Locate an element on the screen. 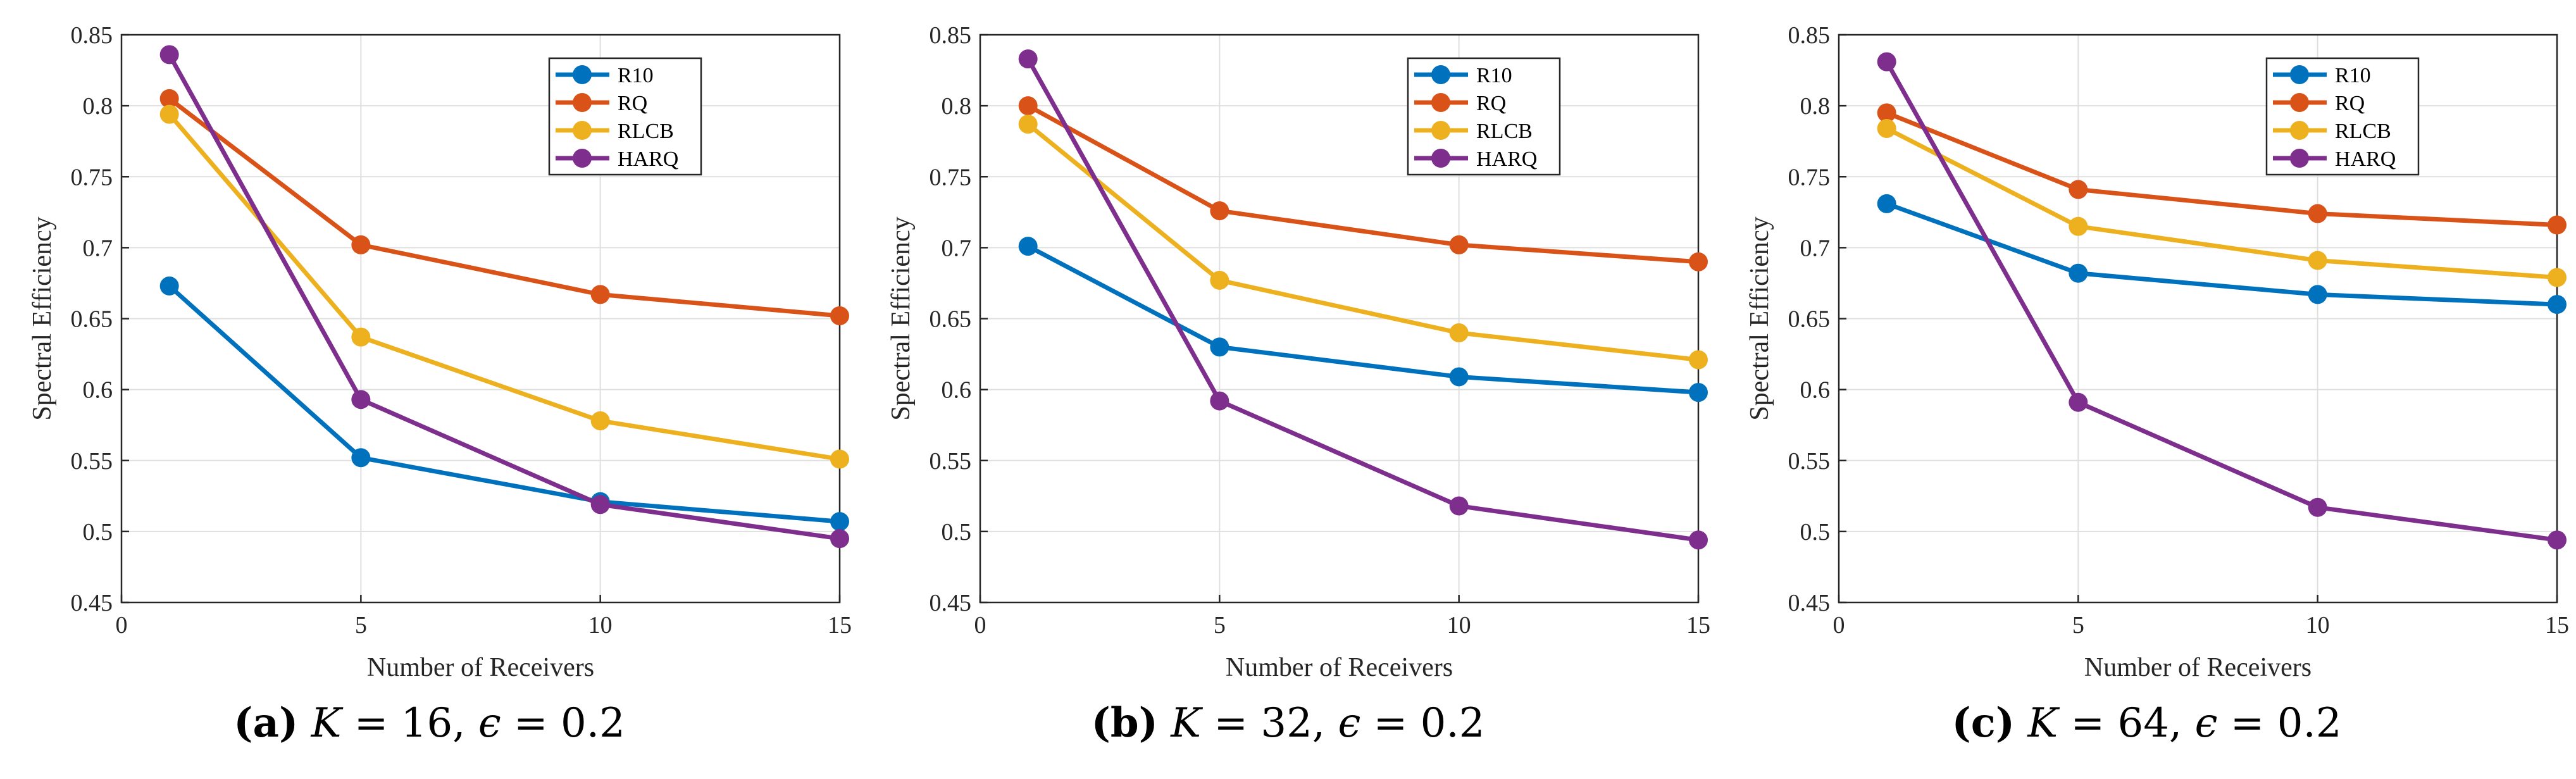 Image resolution: width=2576 pixels, height=779 pixels. caption-epsilon: ϵ is located at coordinates (2206, 724).